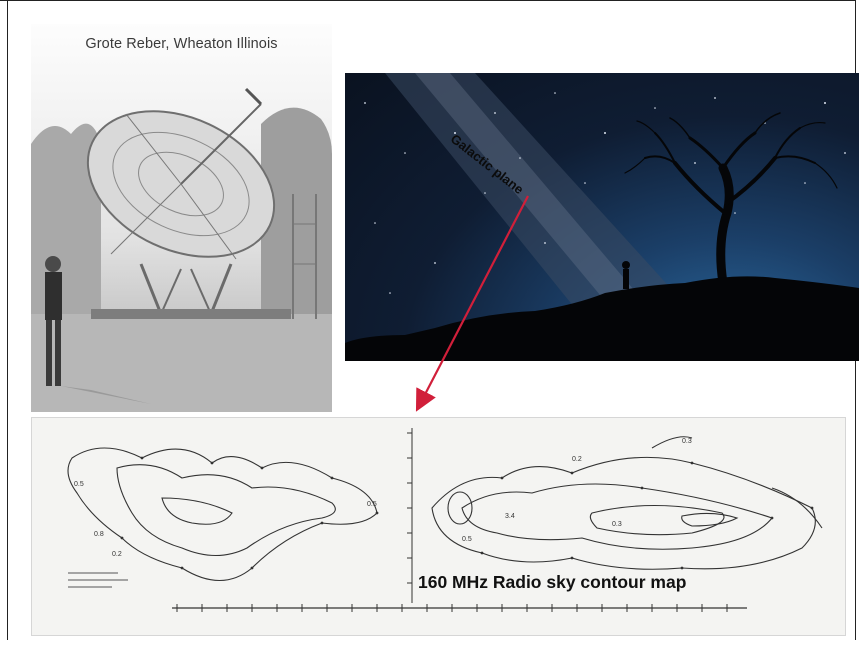 The height and width of the screenshot is (645, 859). I want to click on slide-left-border, so click(7, 320).